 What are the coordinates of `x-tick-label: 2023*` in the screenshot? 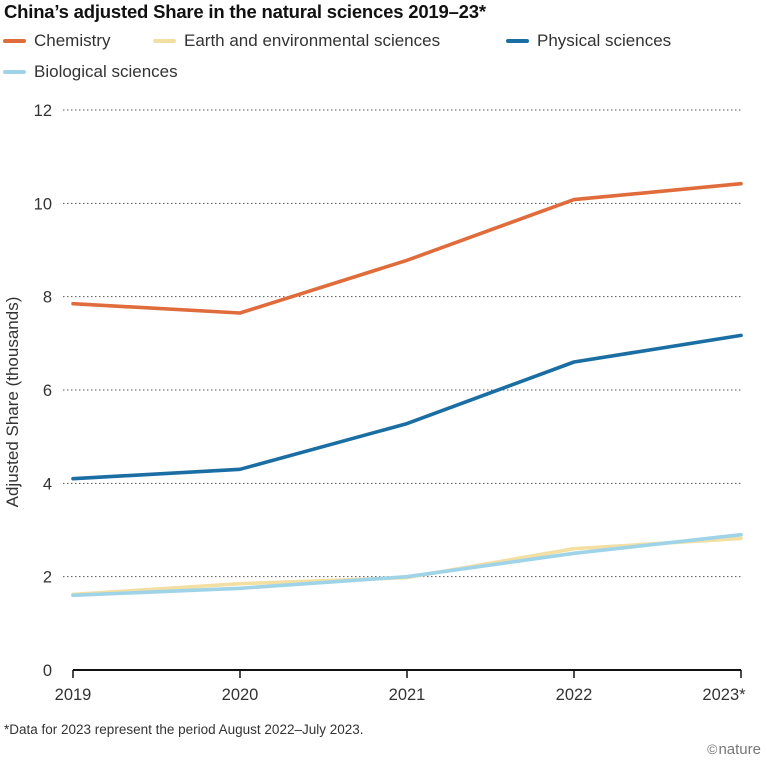 It's located at (724, 695).